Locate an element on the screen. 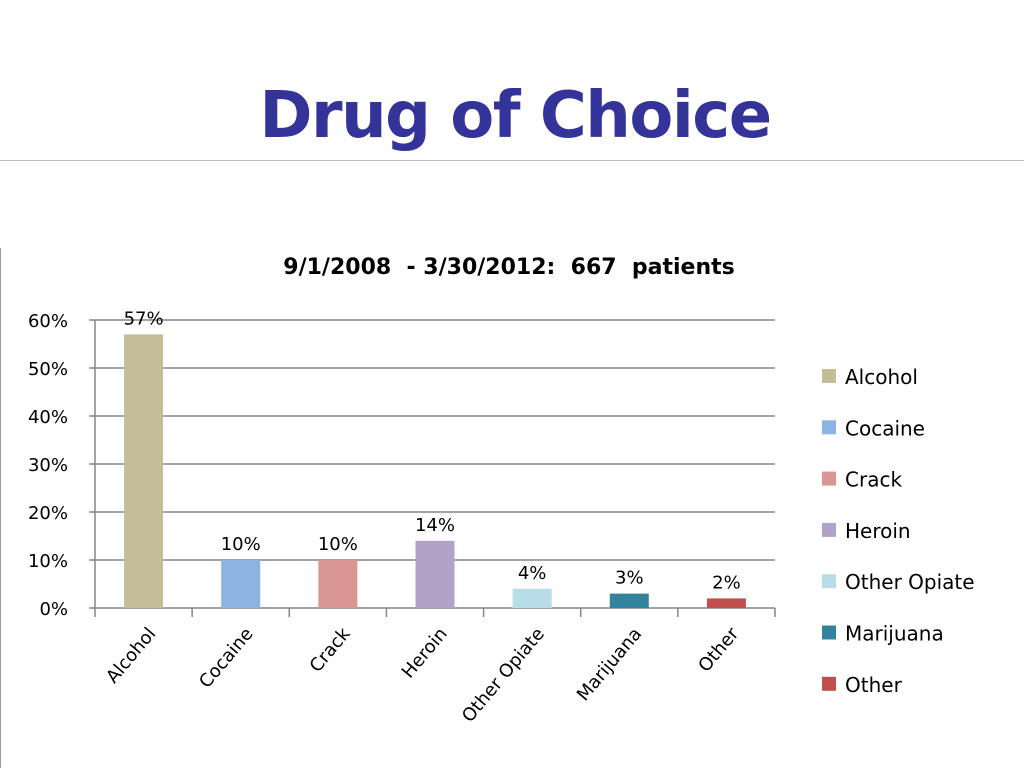 This screenshot has height=768, width=1024. data-label: 3% is located at coordinates (629, 578).